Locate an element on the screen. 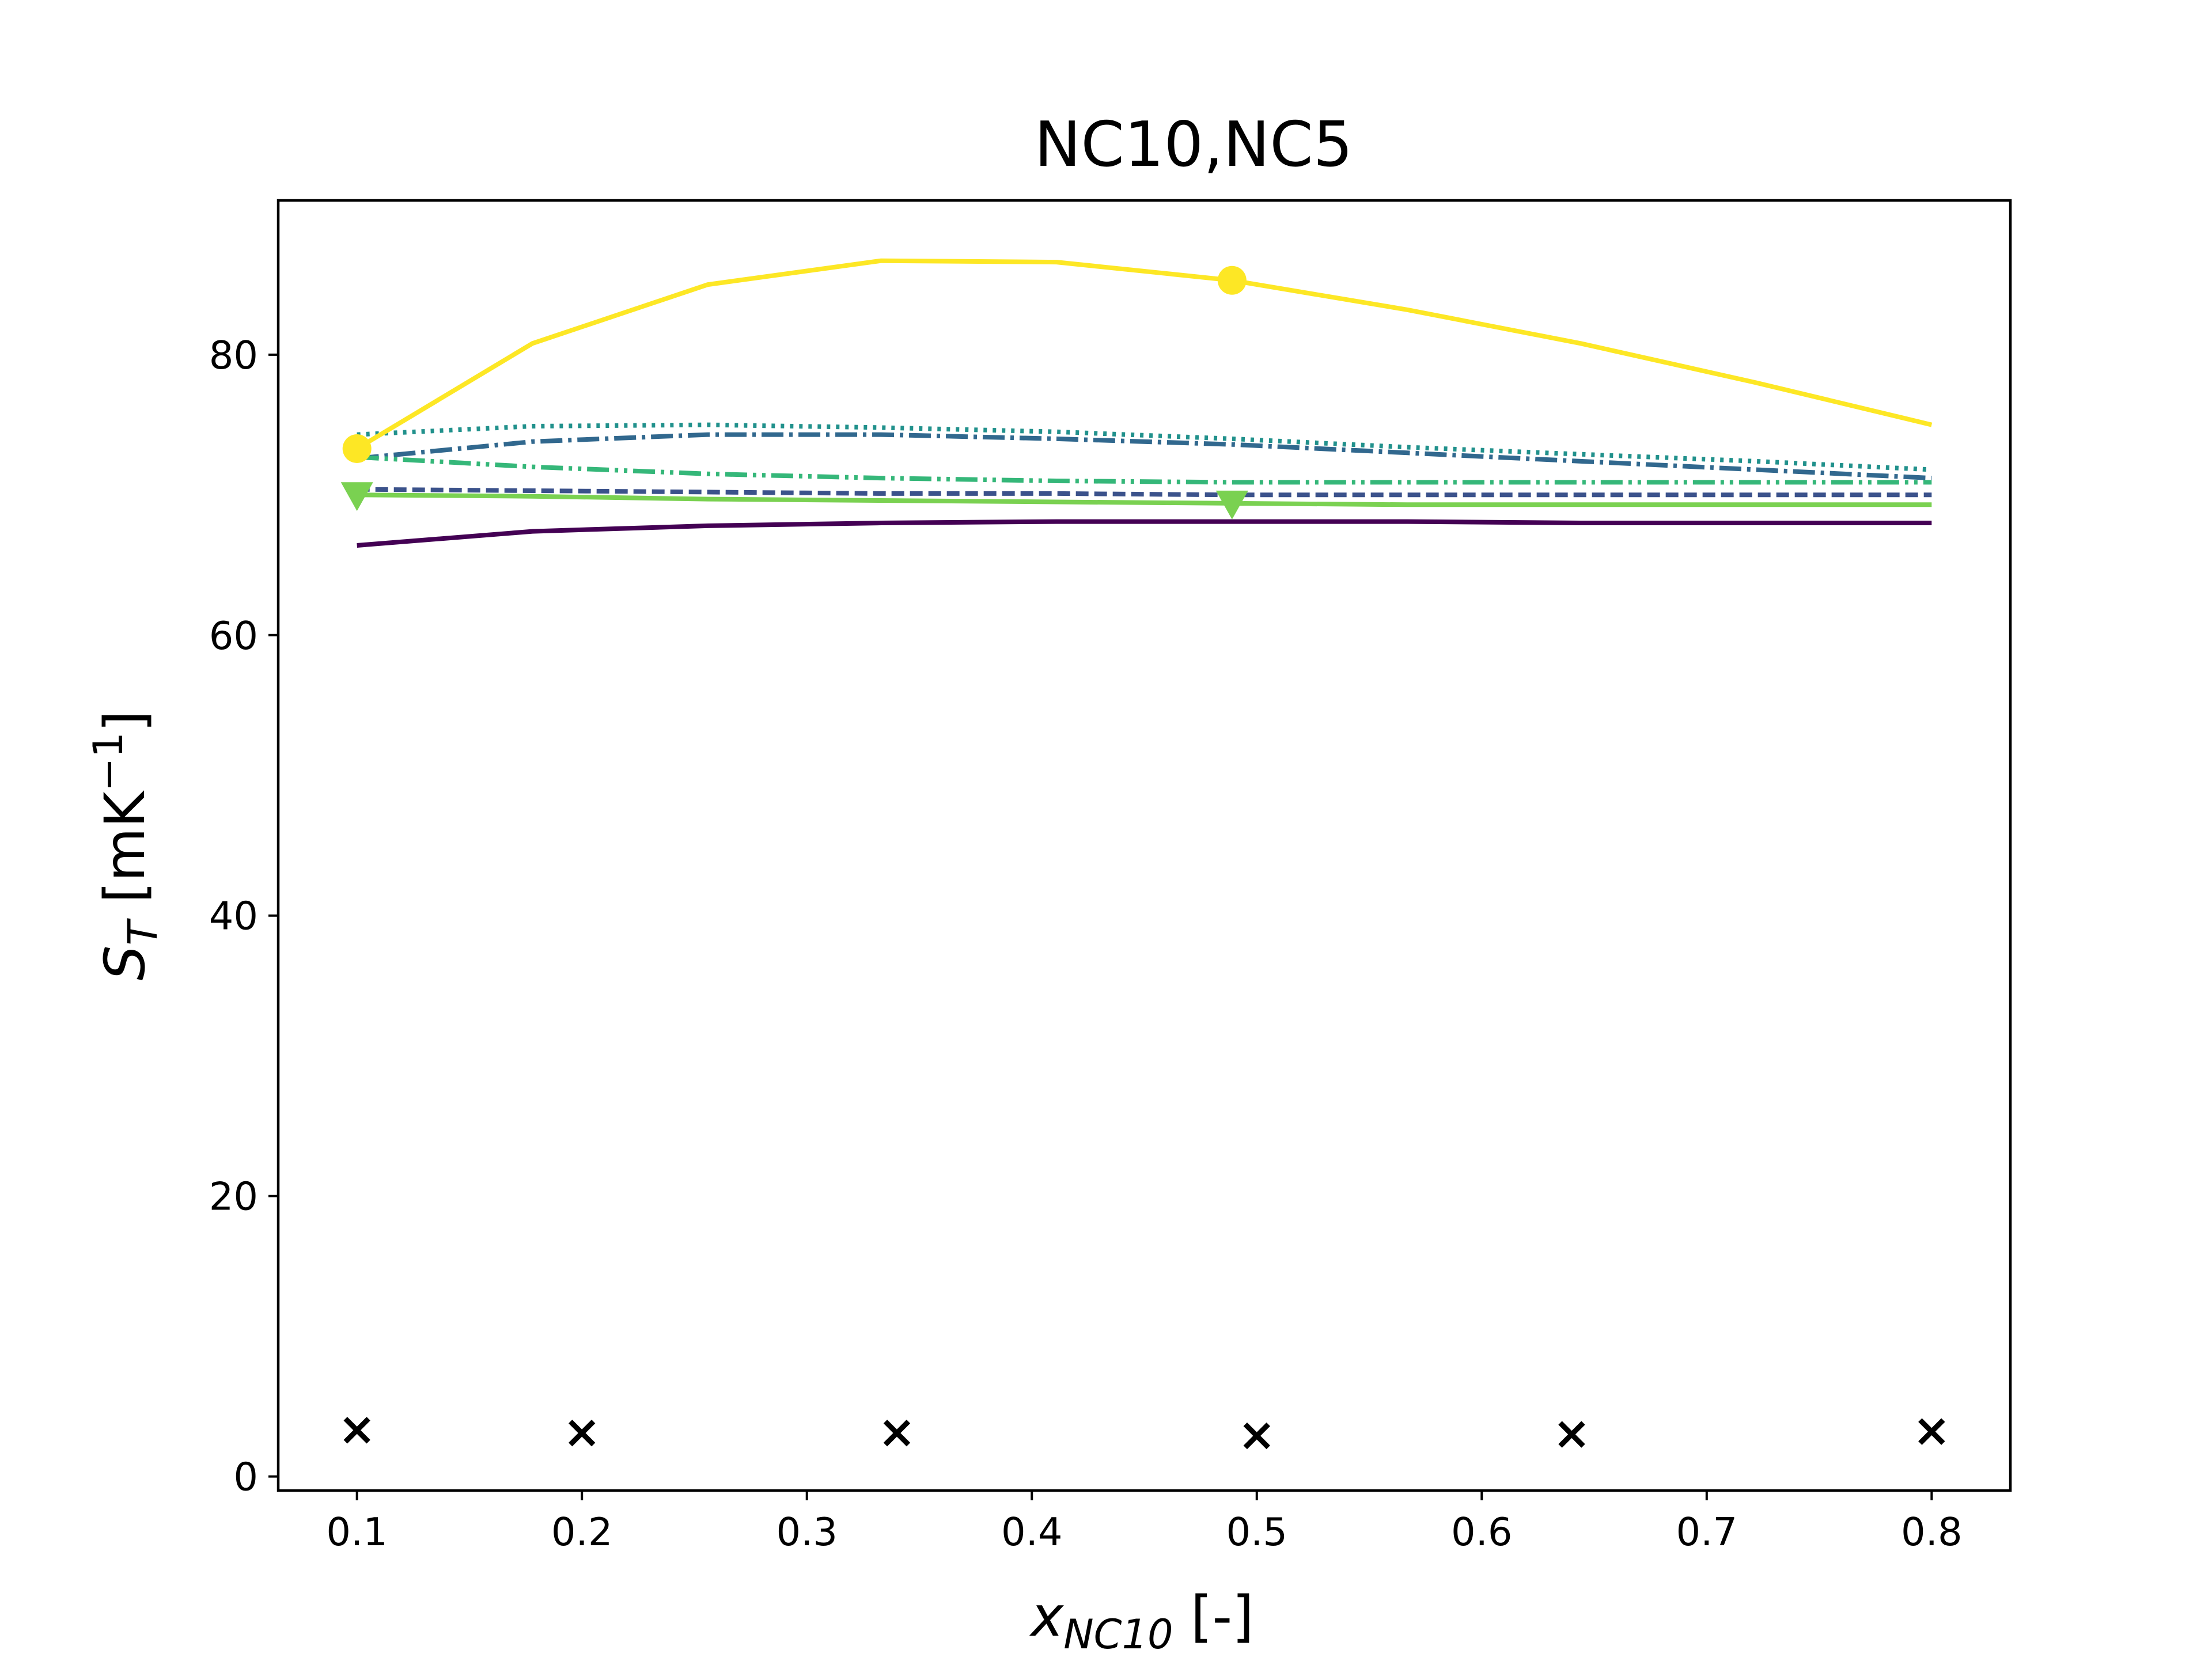 The image size is (2212, 1661). x-axis-label: xNC10 [-] is located at coordinates (1141, 1621).